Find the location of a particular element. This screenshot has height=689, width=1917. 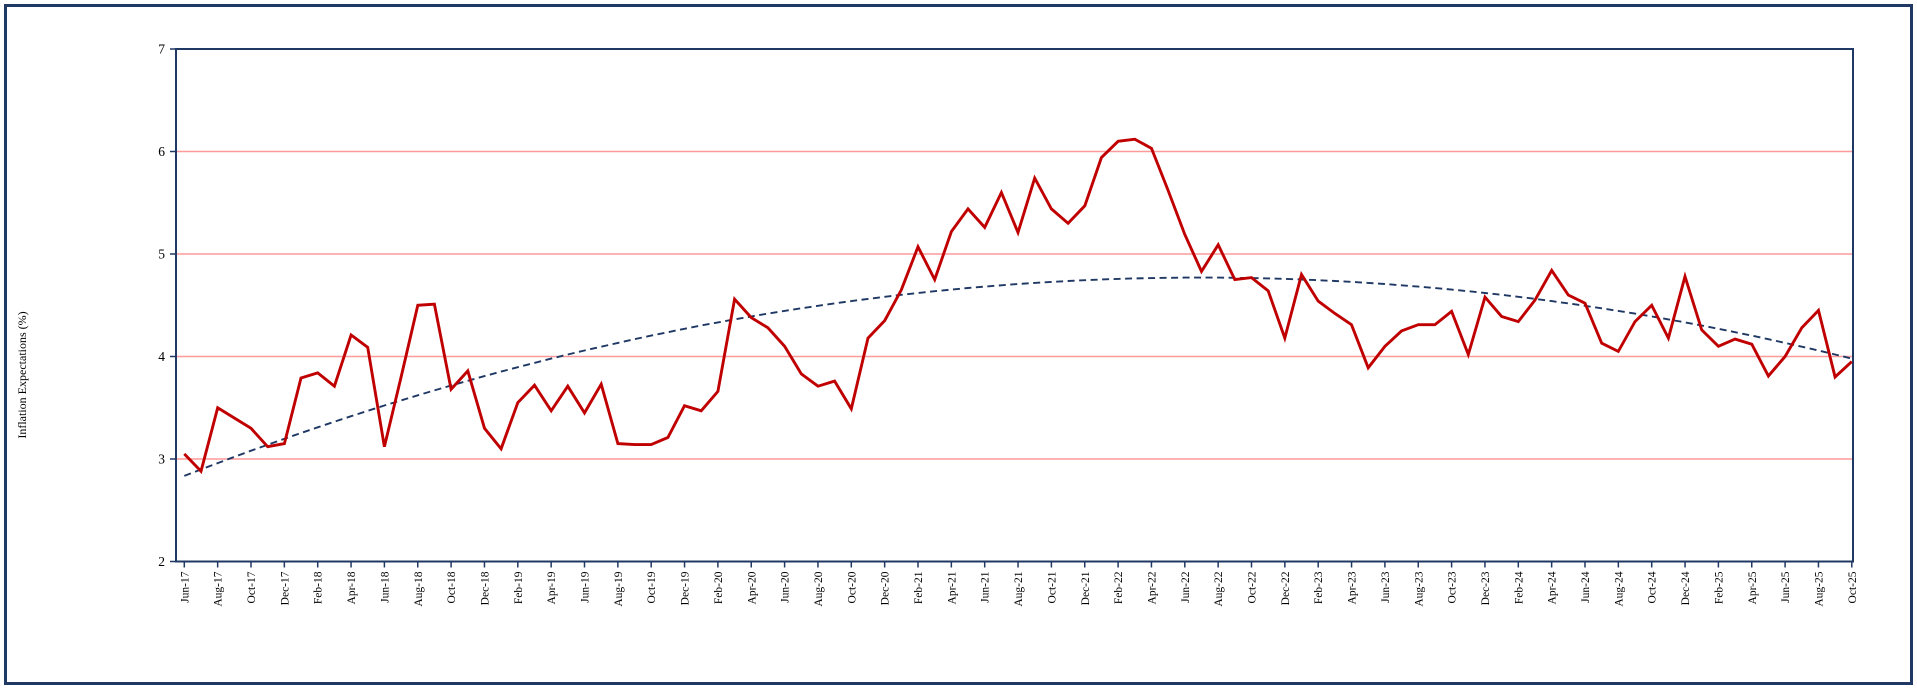

x-tick-label: Jun-19 is located at coordinates (586, 587).